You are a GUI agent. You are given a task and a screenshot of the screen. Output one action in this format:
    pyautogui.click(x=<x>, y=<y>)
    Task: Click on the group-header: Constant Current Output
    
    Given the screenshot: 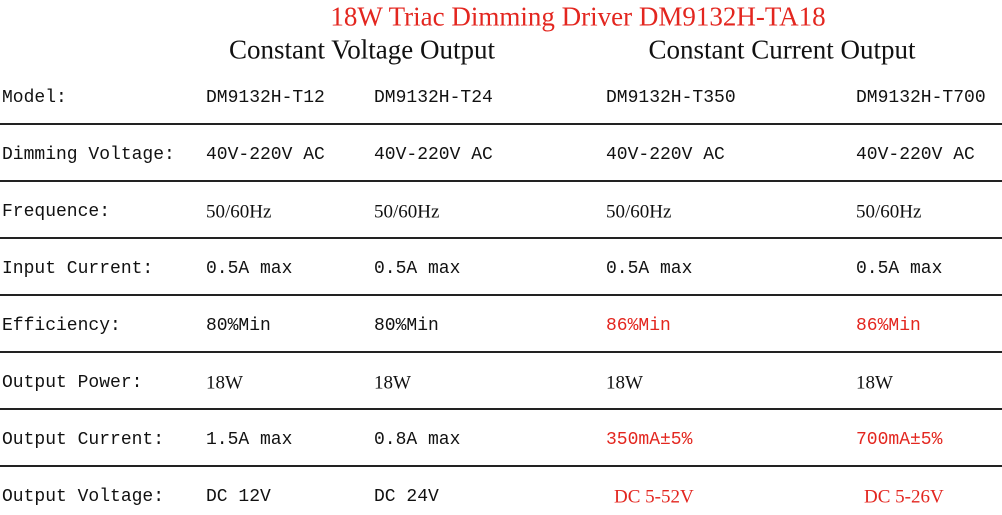 What is the action you would take?
    pyautogui.click(x=782, y=49)
    